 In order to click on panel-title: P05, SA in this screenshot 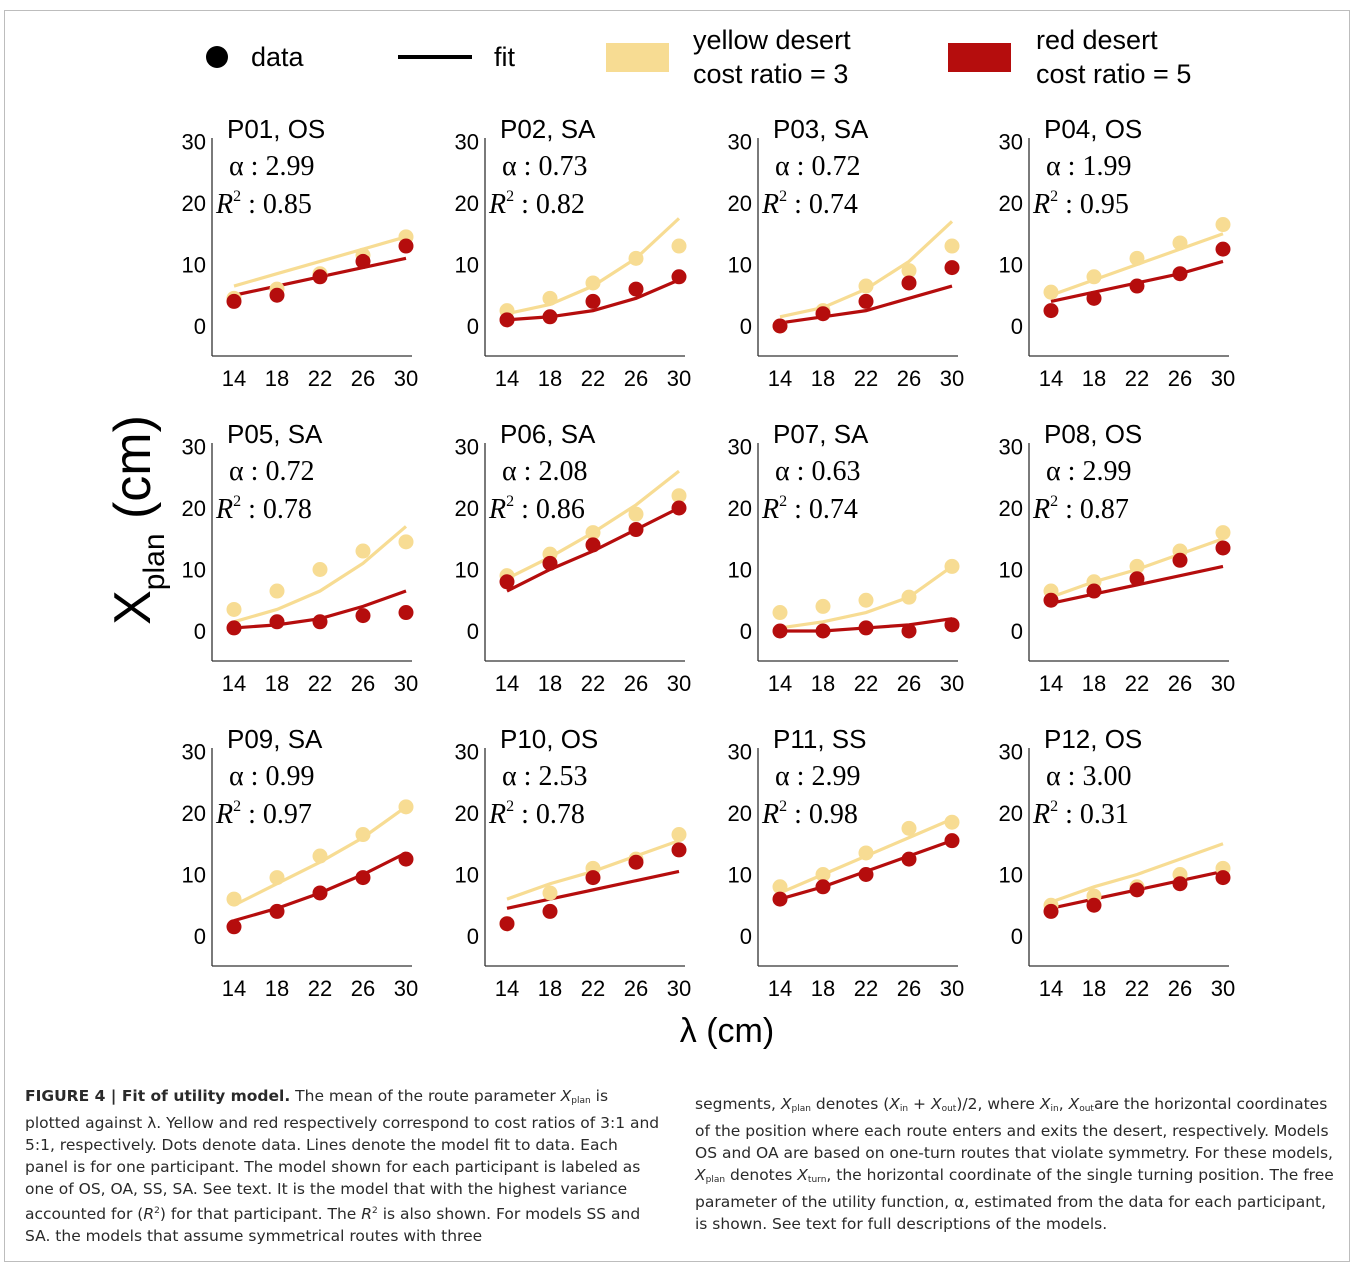, I will do `click(275, 434)`.